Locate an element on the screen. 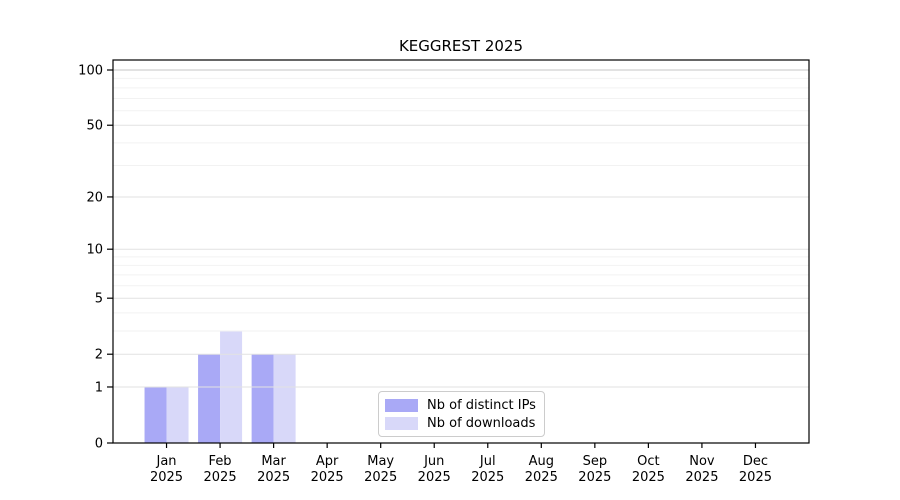 The image size is (900, 500). y-tick-label: 2 is located at coordinates (99, 355).